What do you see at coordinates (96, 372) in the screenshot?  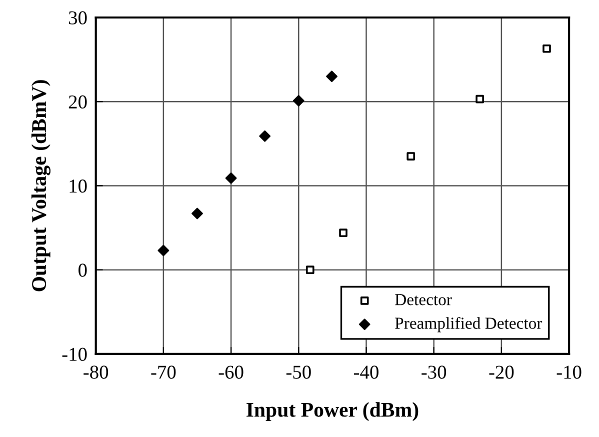 I see `x-tick-label: -80` at bounding box center [96, 372].